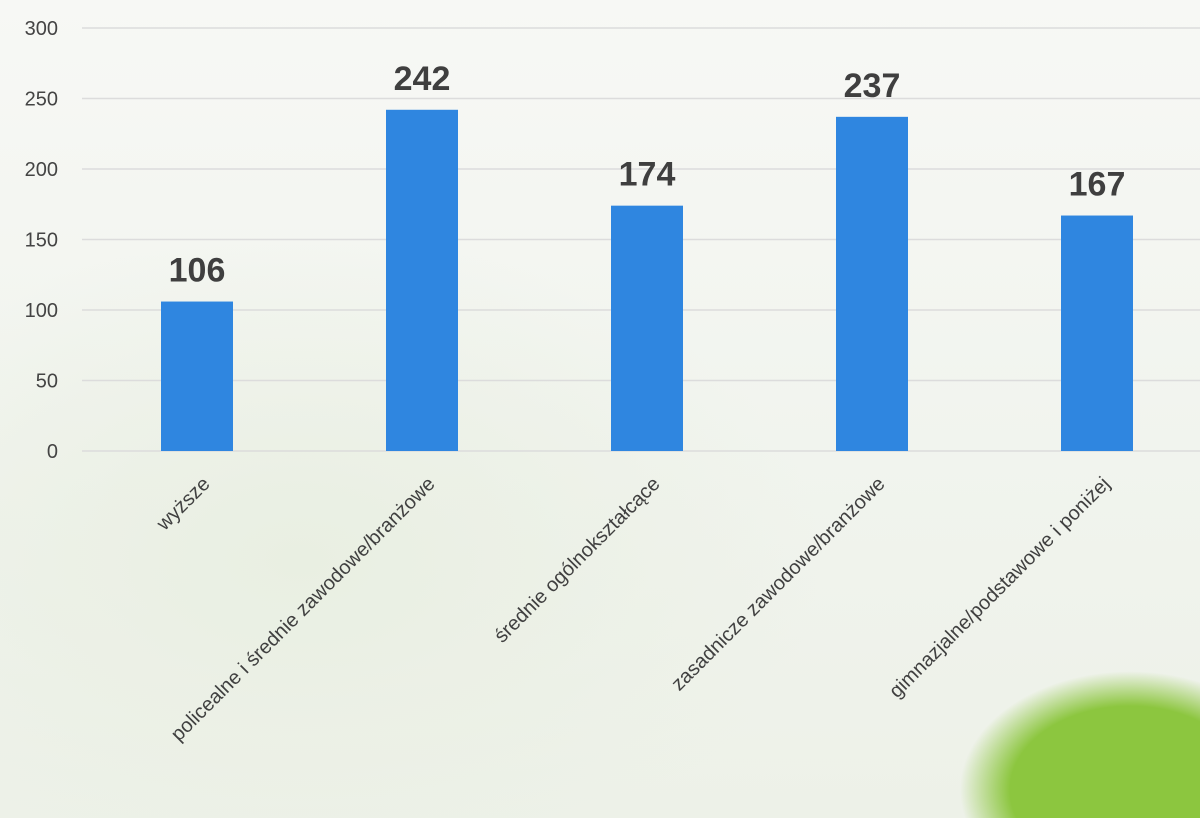  I want to click on data-label: 237, so click(872, 86).